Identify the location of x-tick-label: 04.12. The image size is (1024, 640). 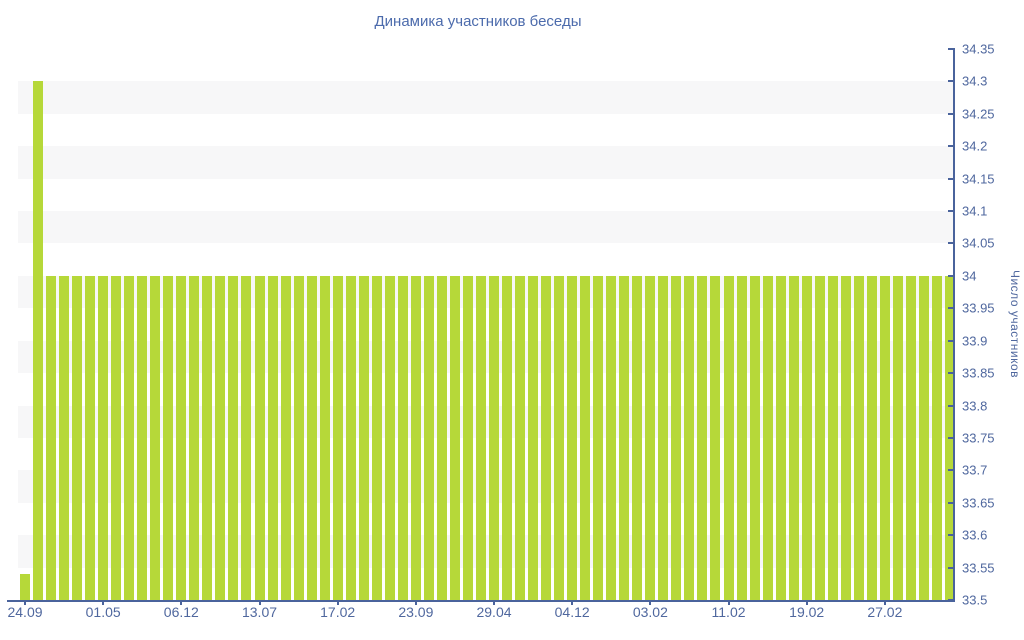
(572, 612).